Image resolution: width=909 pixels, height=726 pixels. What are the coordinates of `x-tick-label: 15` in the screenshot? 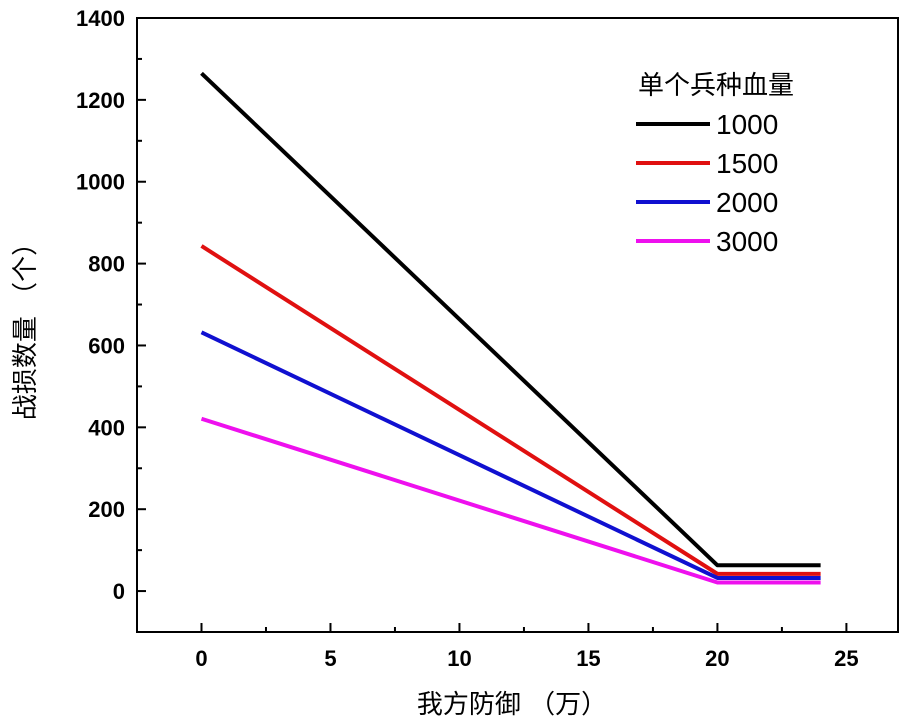 It's located at (588, 658).